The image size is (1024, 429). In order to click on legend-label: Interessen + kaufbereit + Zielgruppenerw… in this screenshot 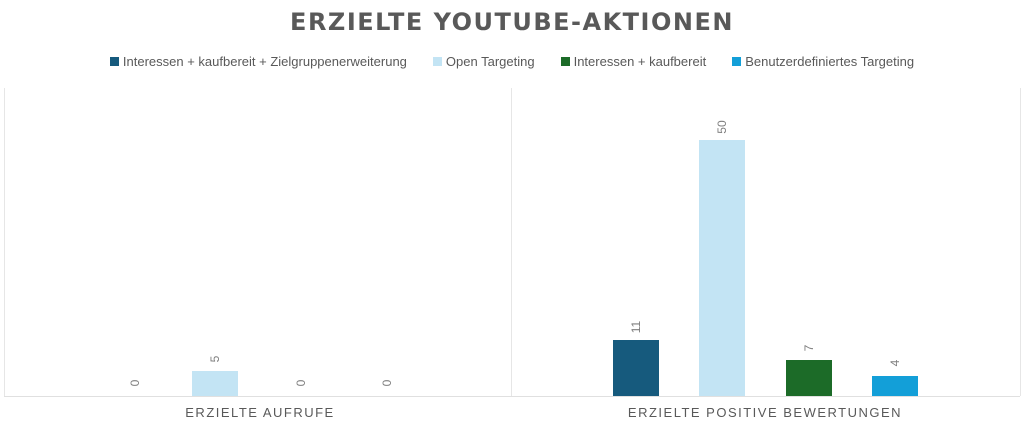, I will do `click(264, 61)`.